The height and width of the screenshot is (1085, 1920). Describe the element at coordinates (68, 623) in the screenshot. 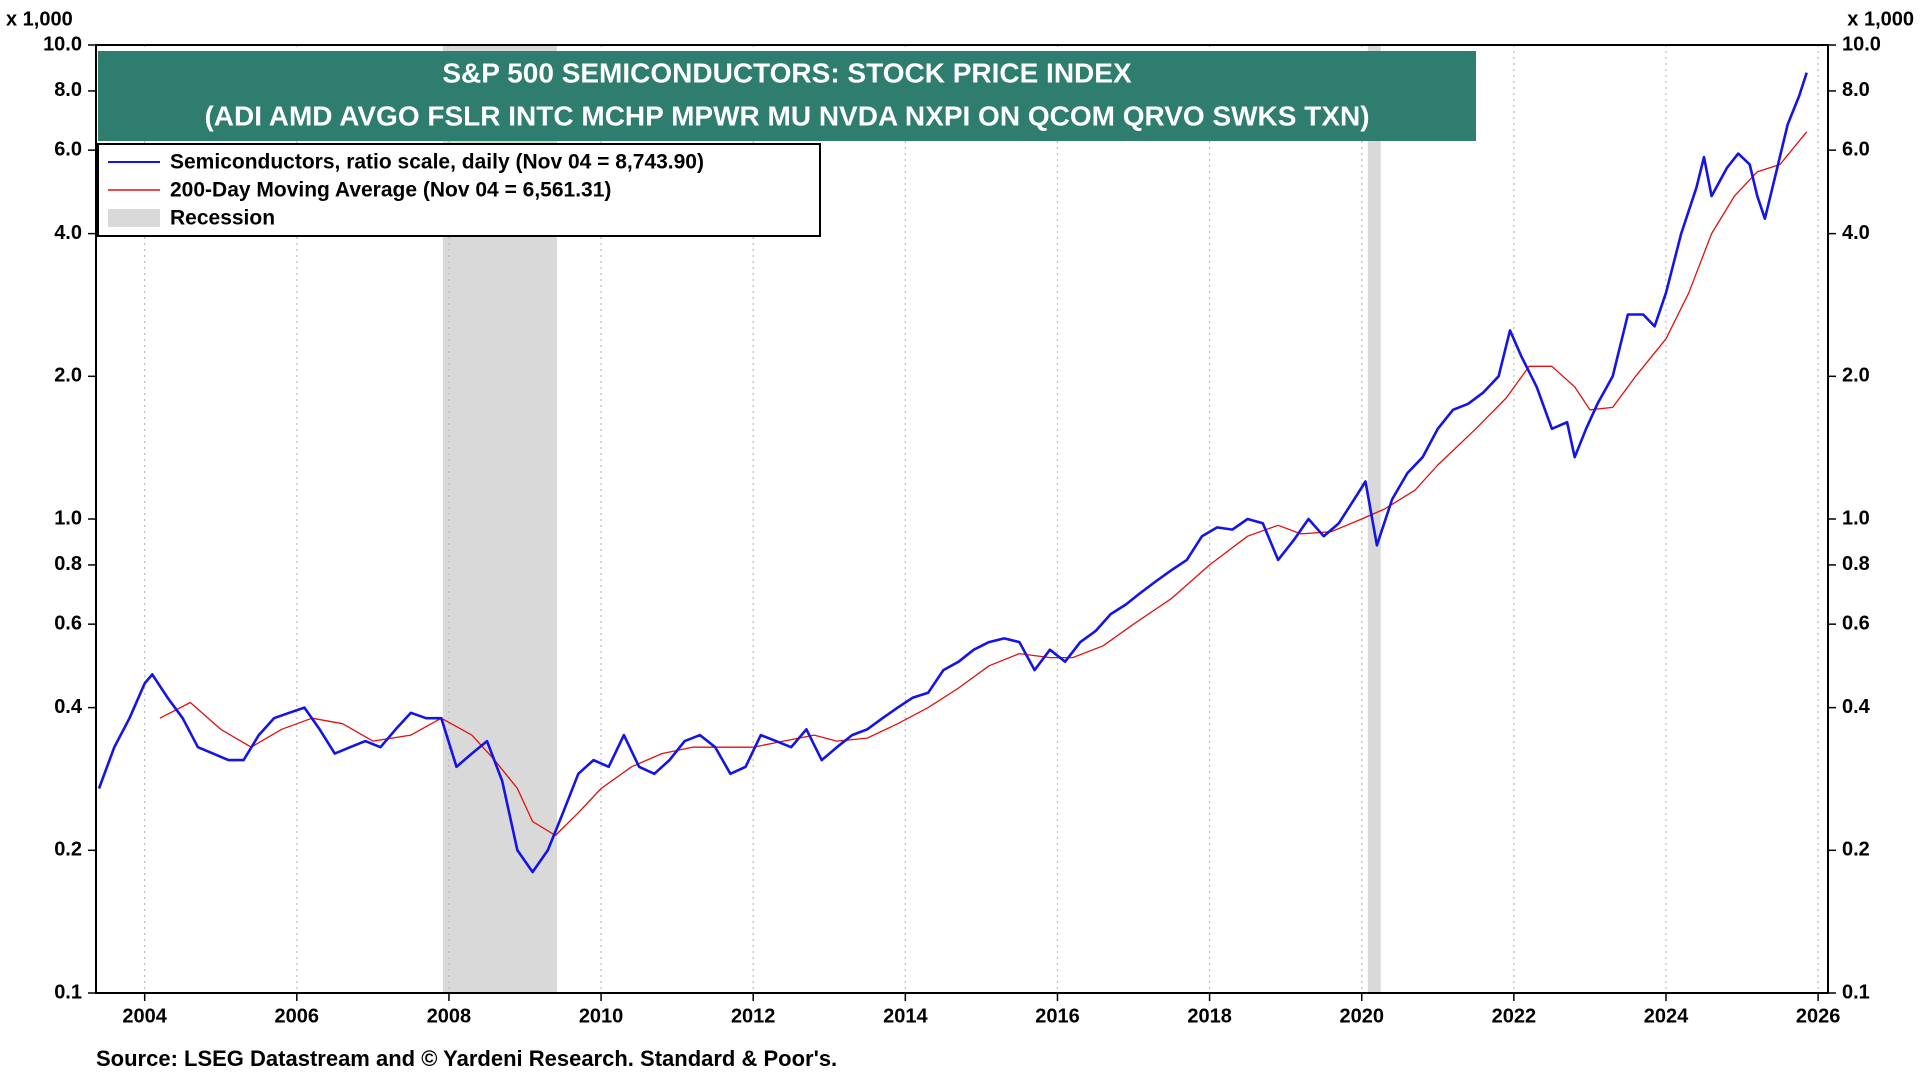

I see `y-tick-label: 0.6` at that location.